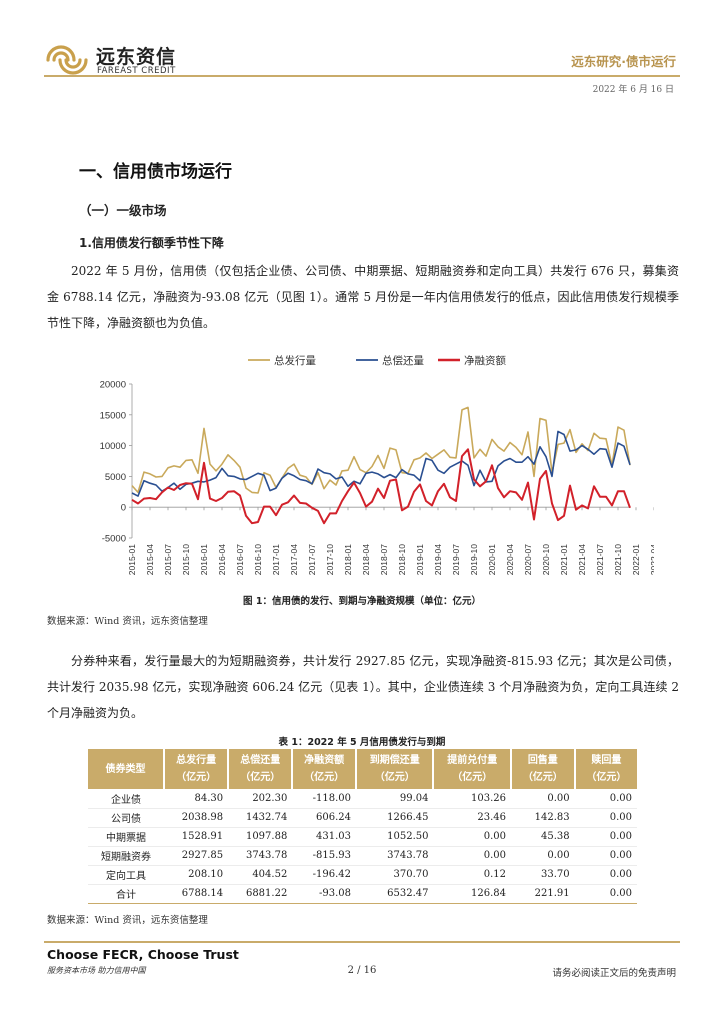  I want to click on value-cell: 45.38, so click(542, 837).